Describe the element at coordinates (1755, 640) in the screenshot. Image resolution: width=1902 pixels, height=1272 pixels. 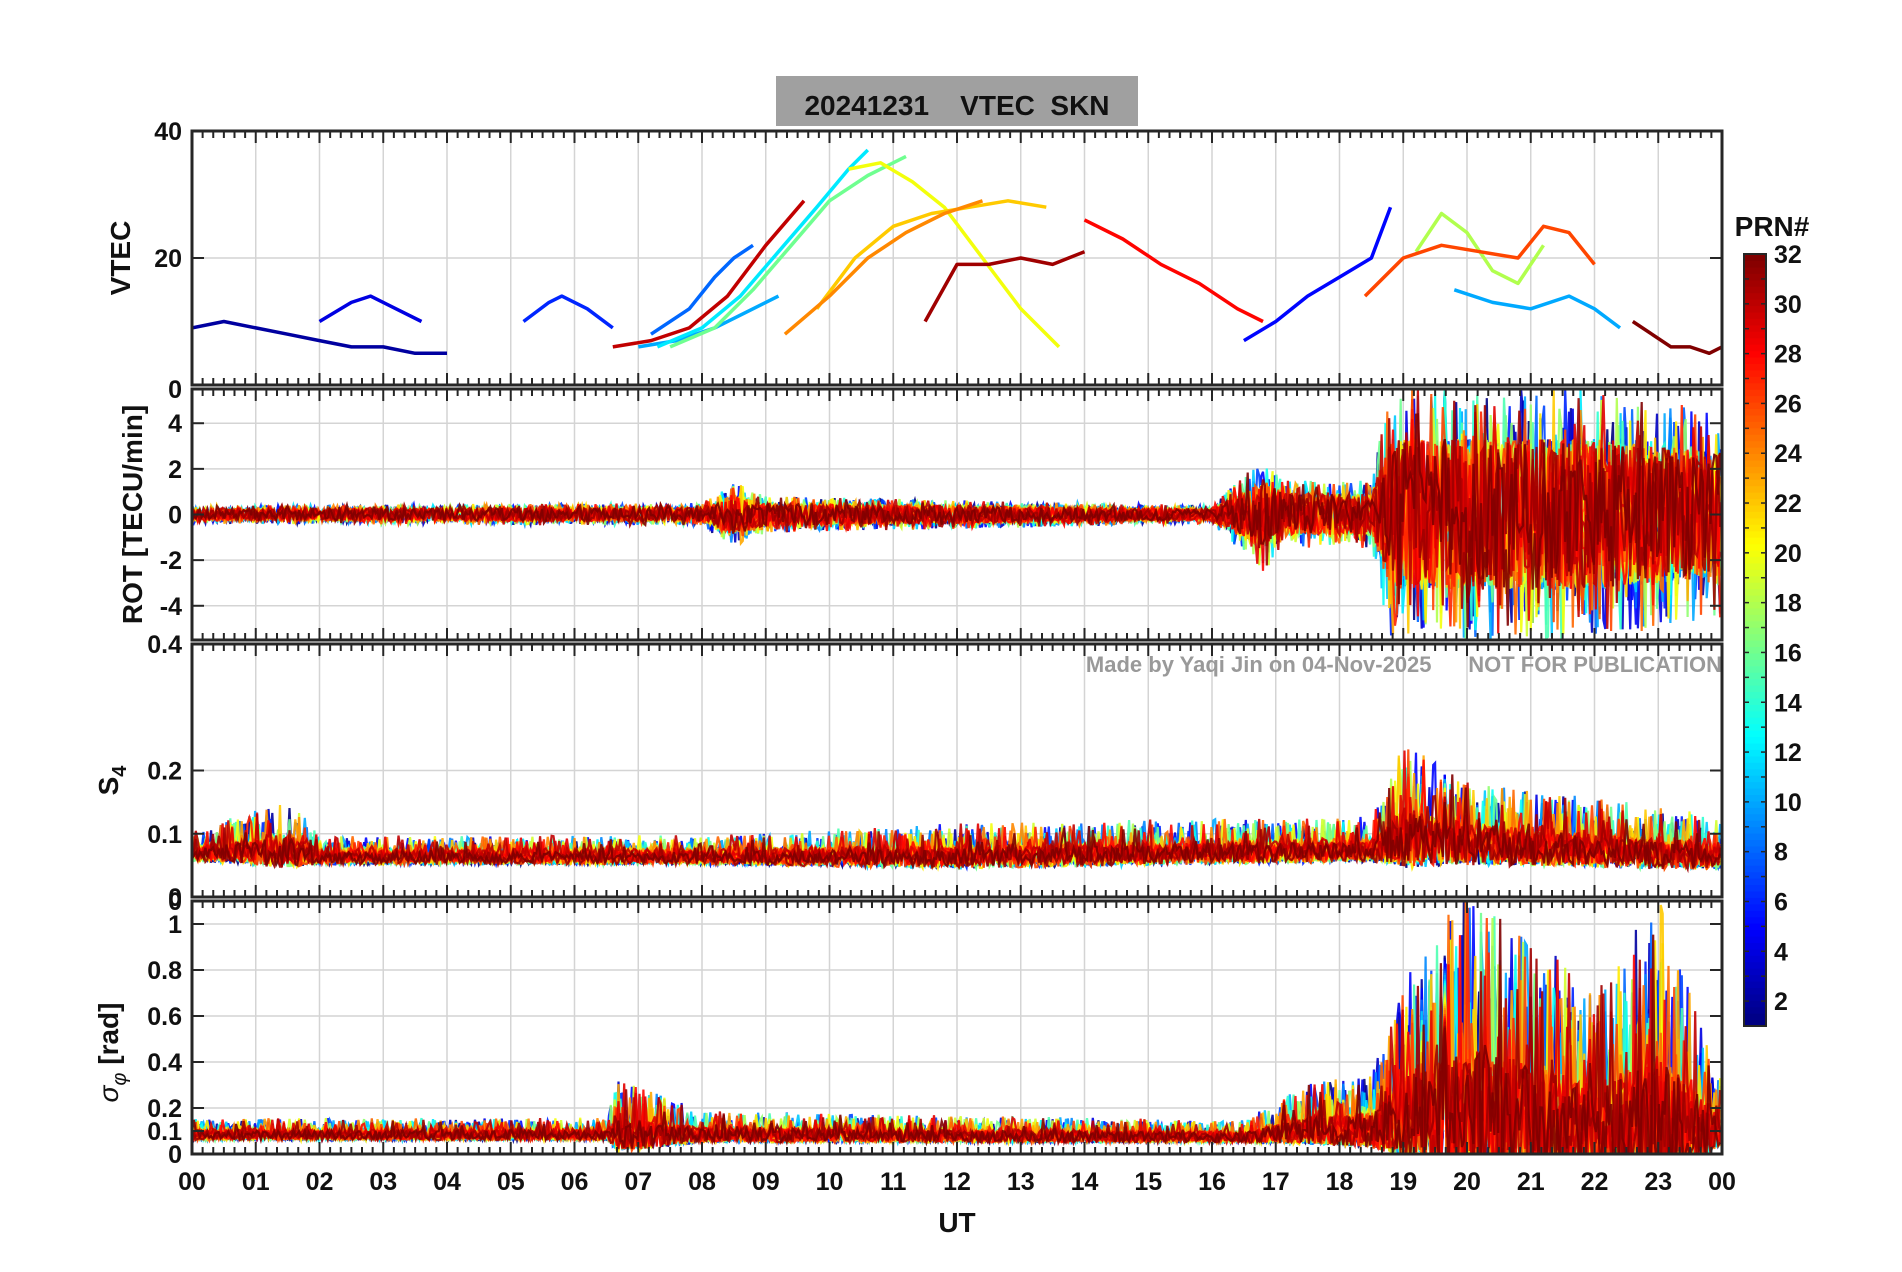
I see `colorbar-frame` at that location.